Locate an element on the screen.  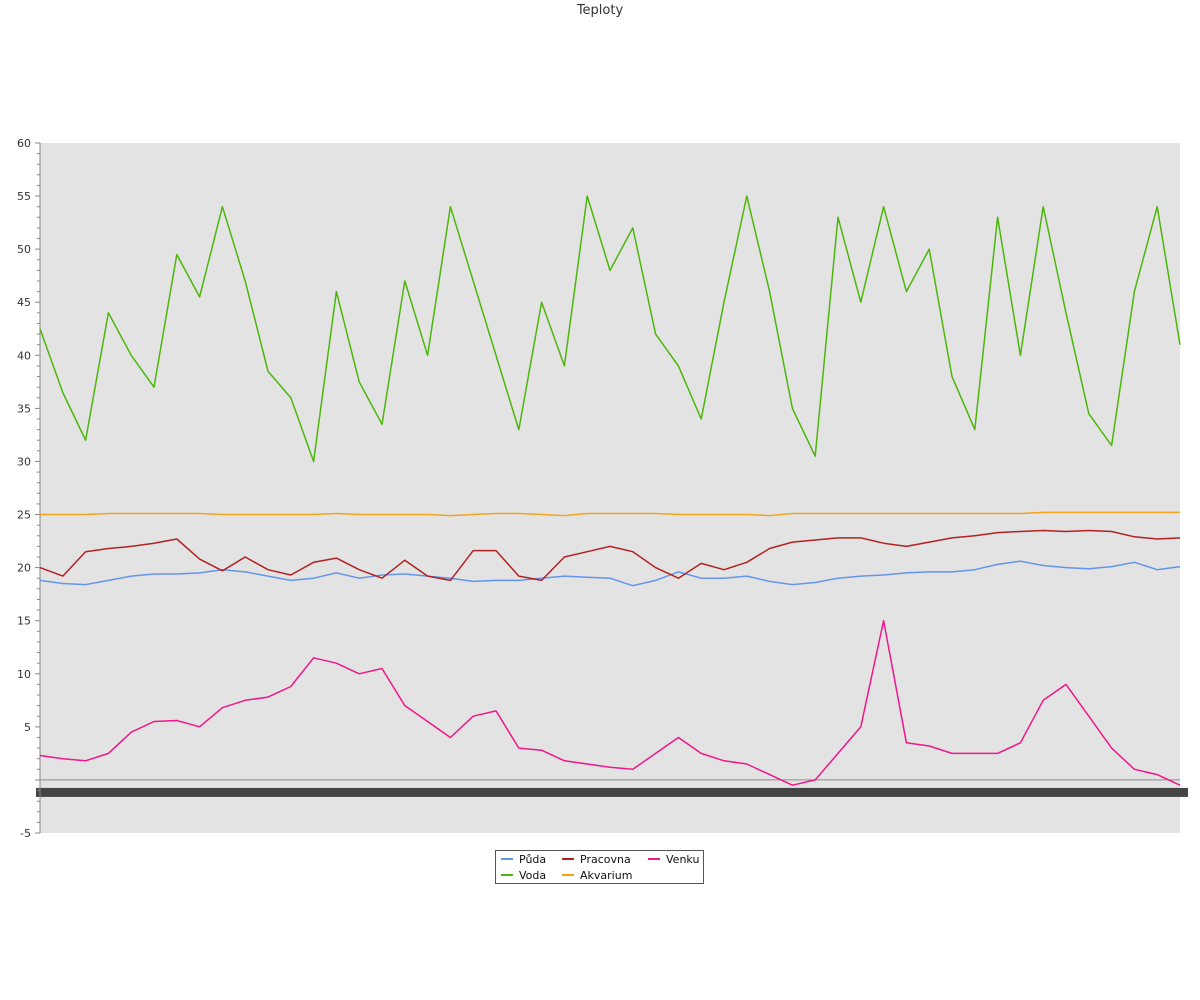
y-tick-label: 30 is located at coordinates (24, 461).